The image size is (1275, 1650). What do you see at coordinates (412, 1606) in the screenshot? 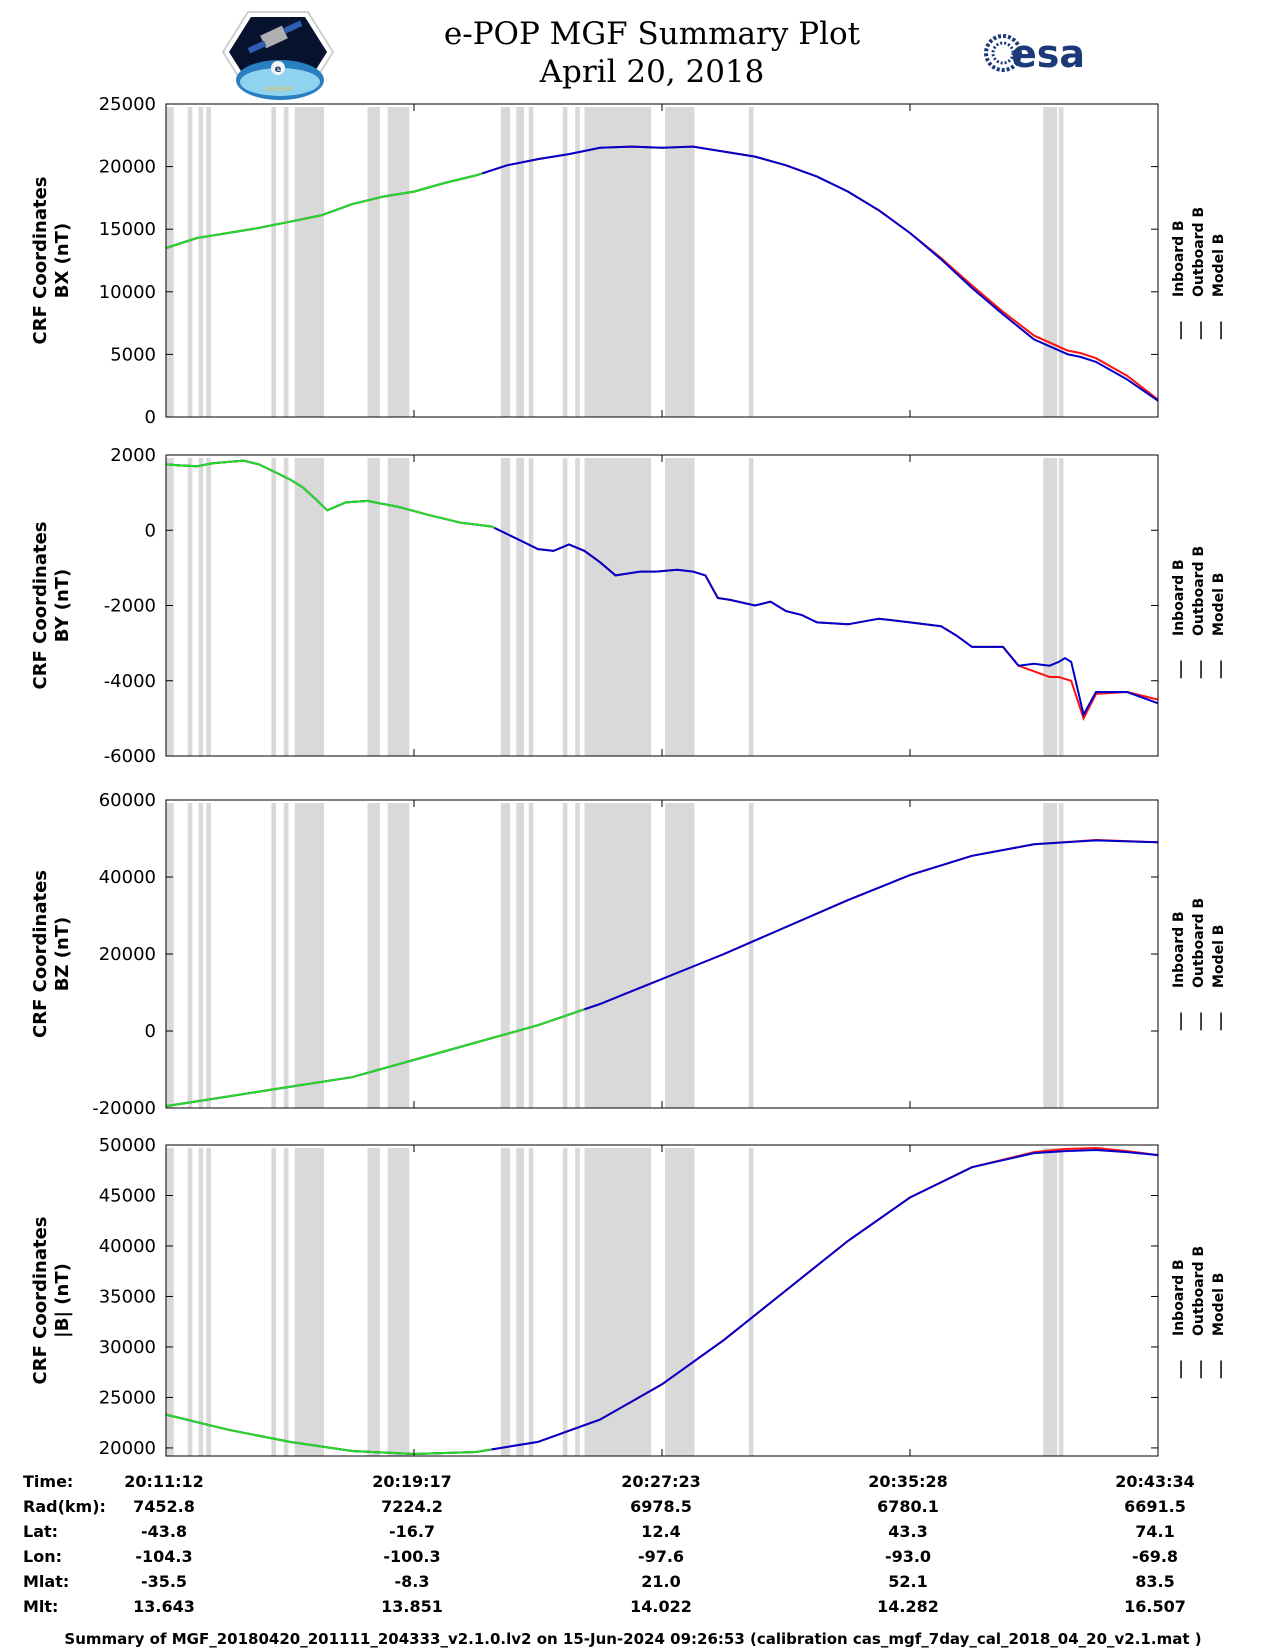
I see `ephemeris-cell: 13.851` at bounding box center [412, 1606].